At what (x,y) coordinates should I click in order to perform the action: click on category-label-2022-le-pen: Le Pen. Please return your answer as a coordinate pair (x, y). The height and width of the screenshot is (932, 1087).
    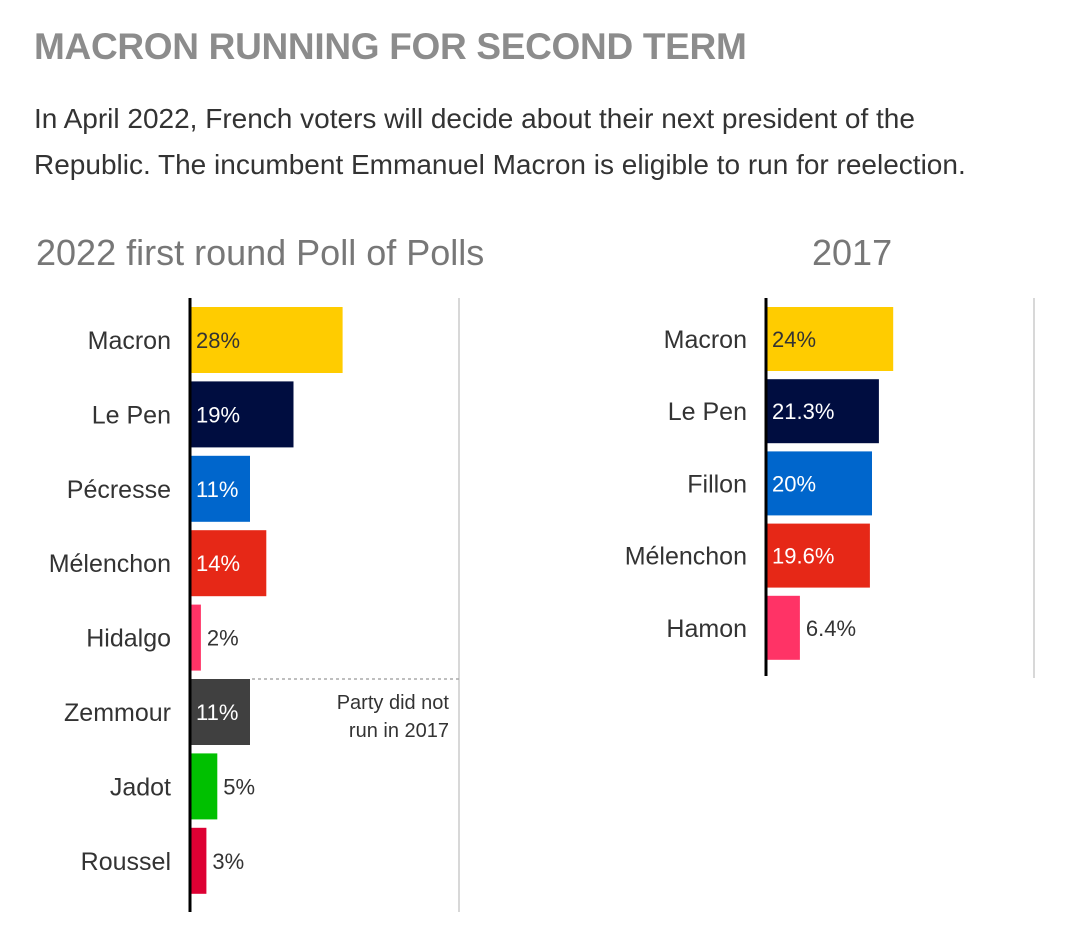
    Looking at the image, I should click on (131, 415).